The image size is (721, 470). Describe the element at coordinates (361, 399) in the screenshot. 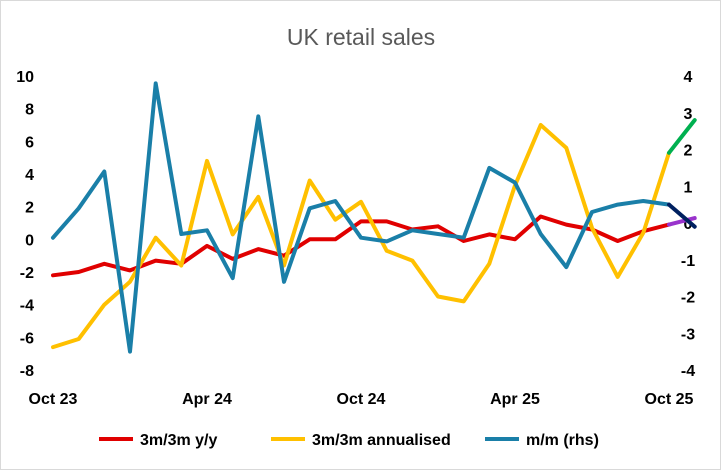

I see `x-axis-tick-label: Oct 24` at that location.